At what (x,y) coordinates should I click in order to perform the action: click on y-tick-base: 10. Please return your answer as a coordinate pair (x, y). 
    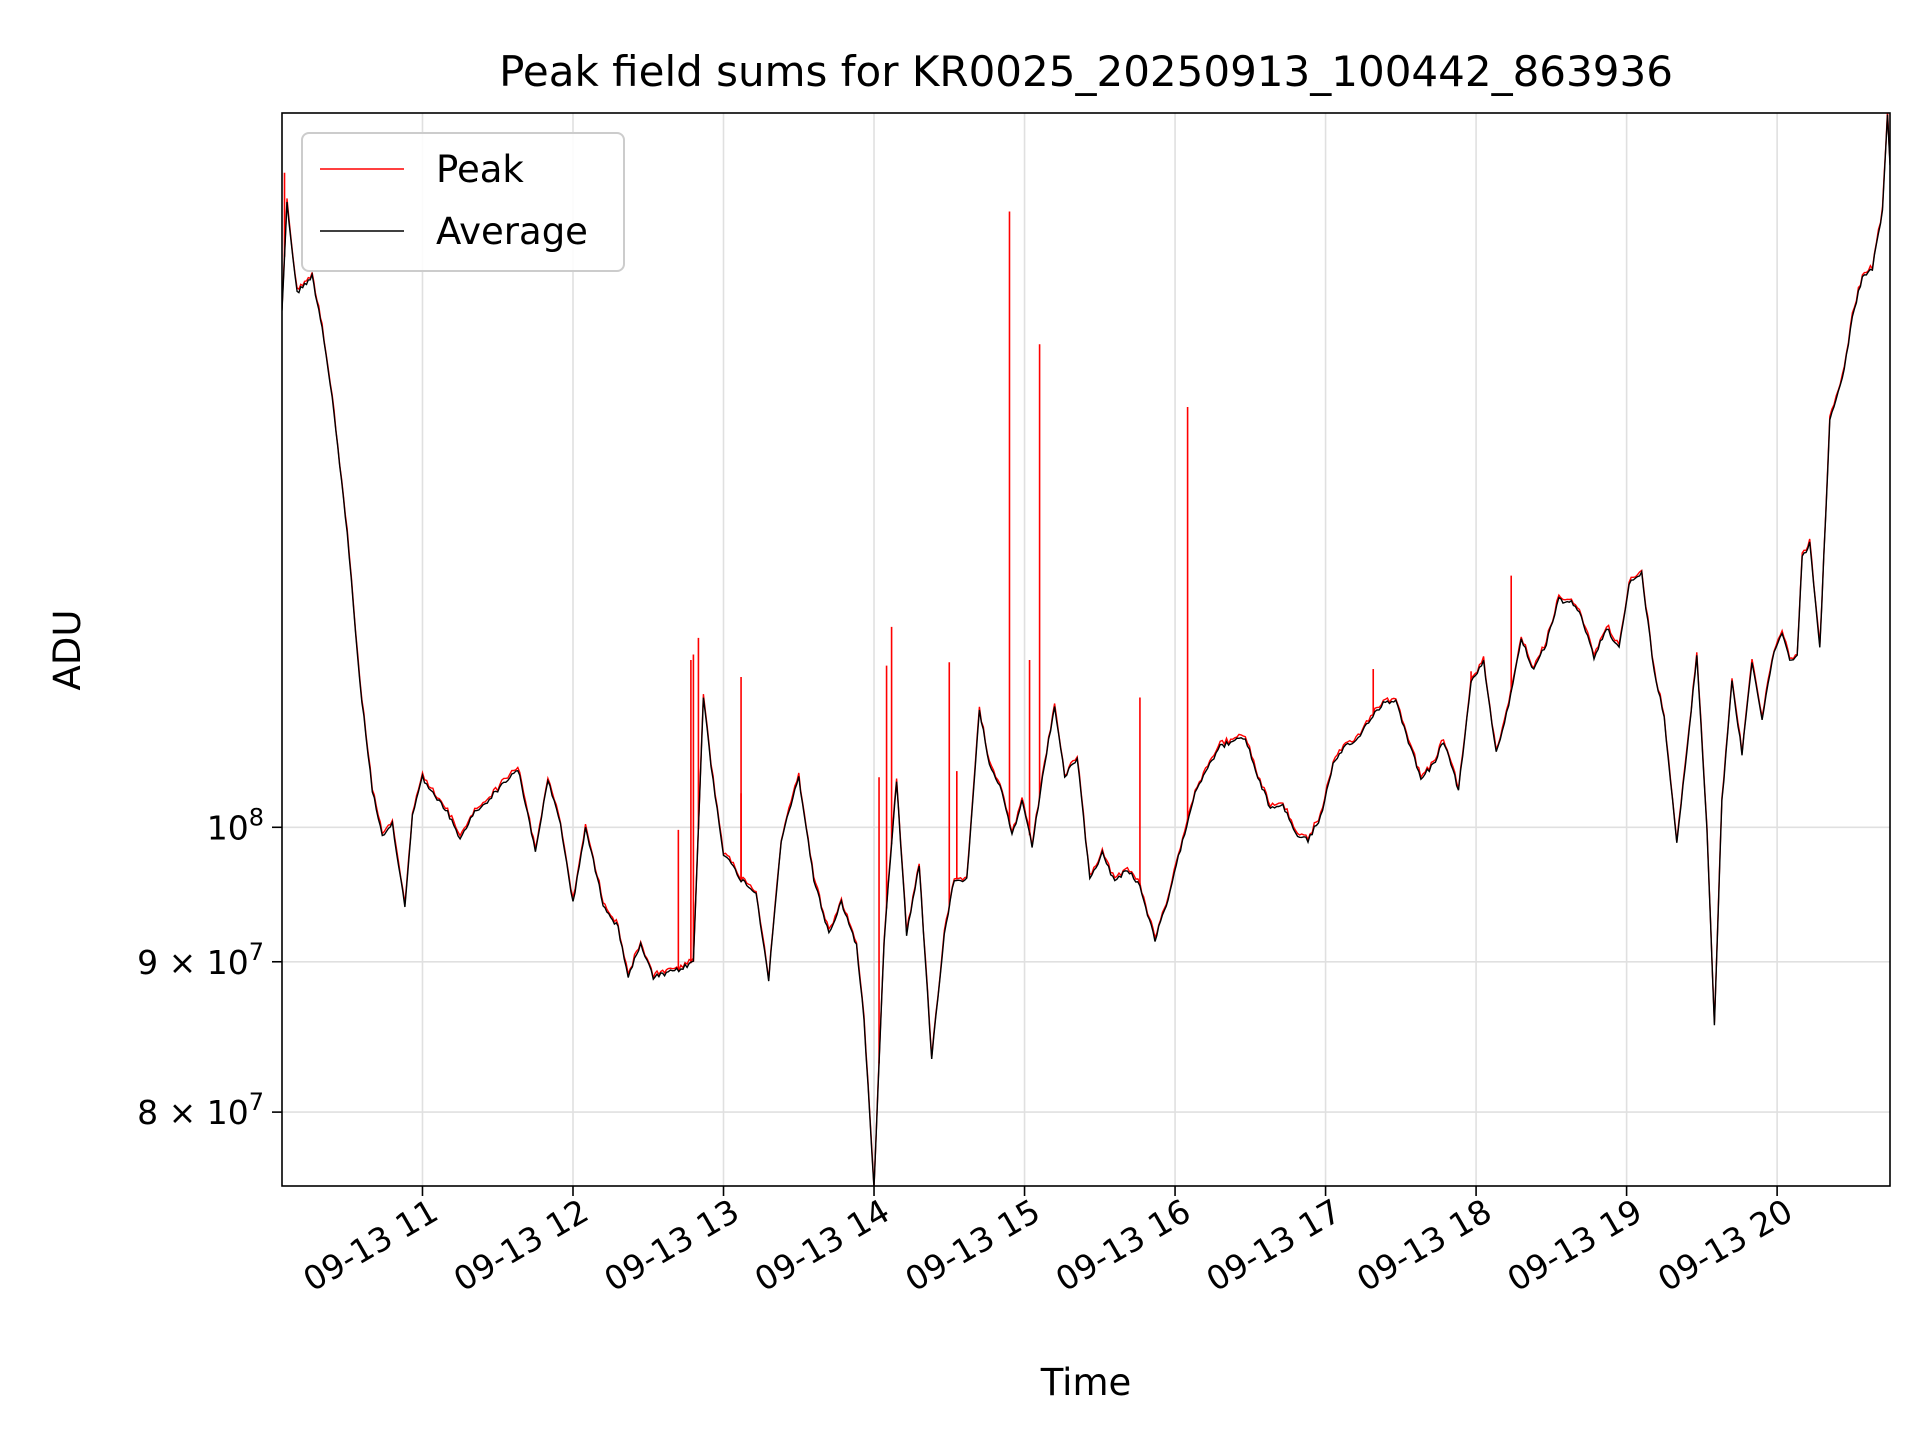
    Looking at the image, I should click on (228, 827).